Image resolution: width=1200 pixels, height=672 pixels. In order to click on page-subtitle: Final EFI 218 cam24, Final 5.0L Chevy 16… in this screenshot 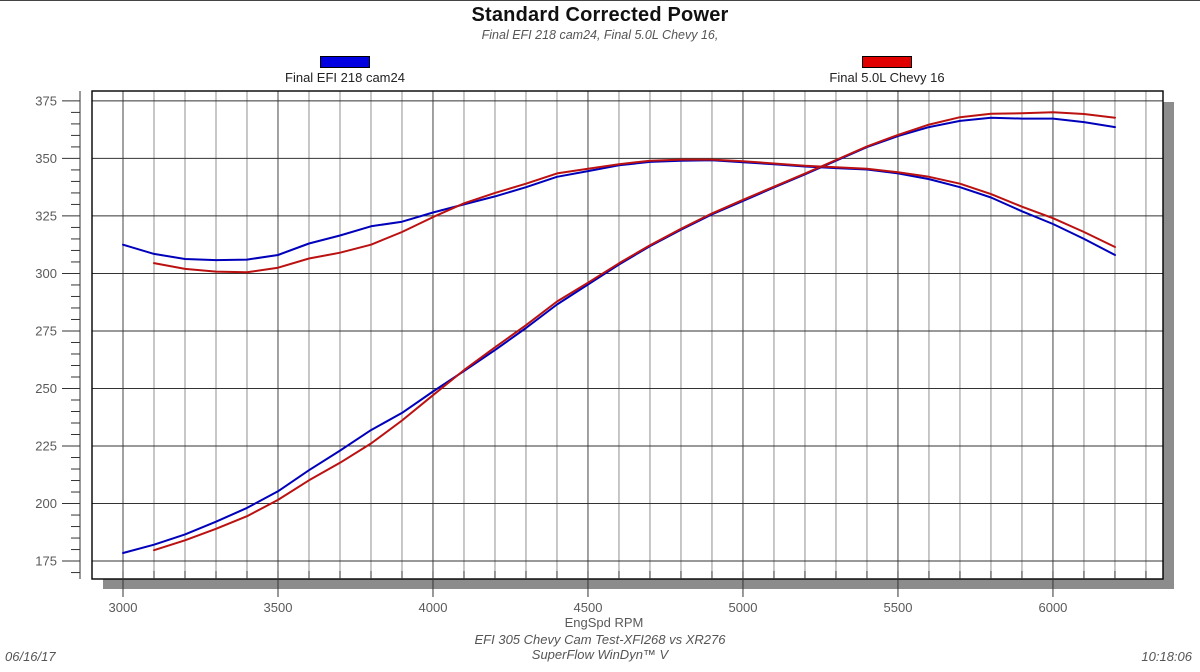, I will do `click(600, 35)`.